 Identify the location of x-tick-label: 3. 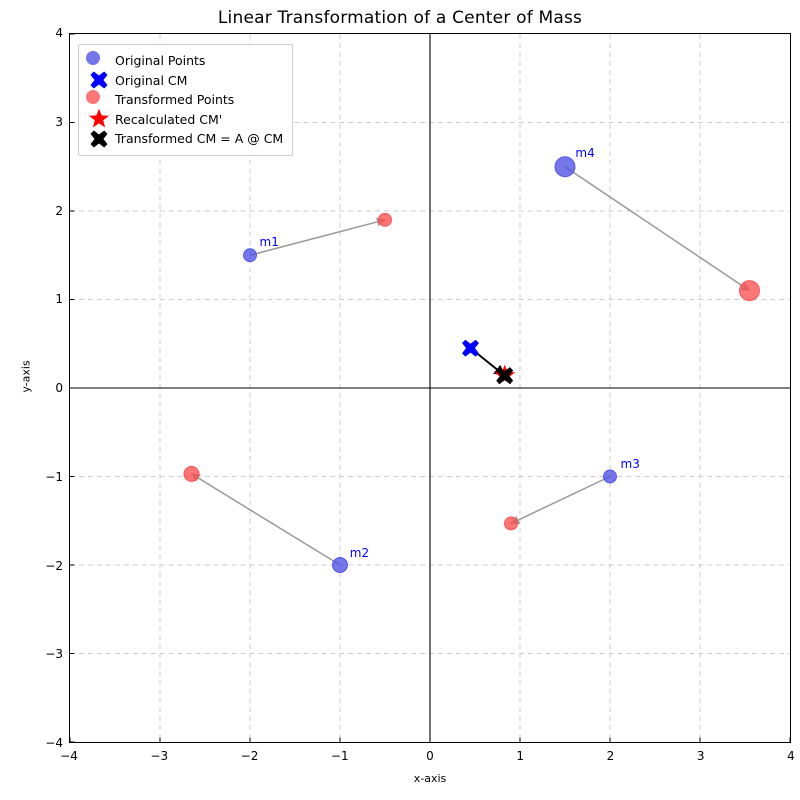
(700, 756).